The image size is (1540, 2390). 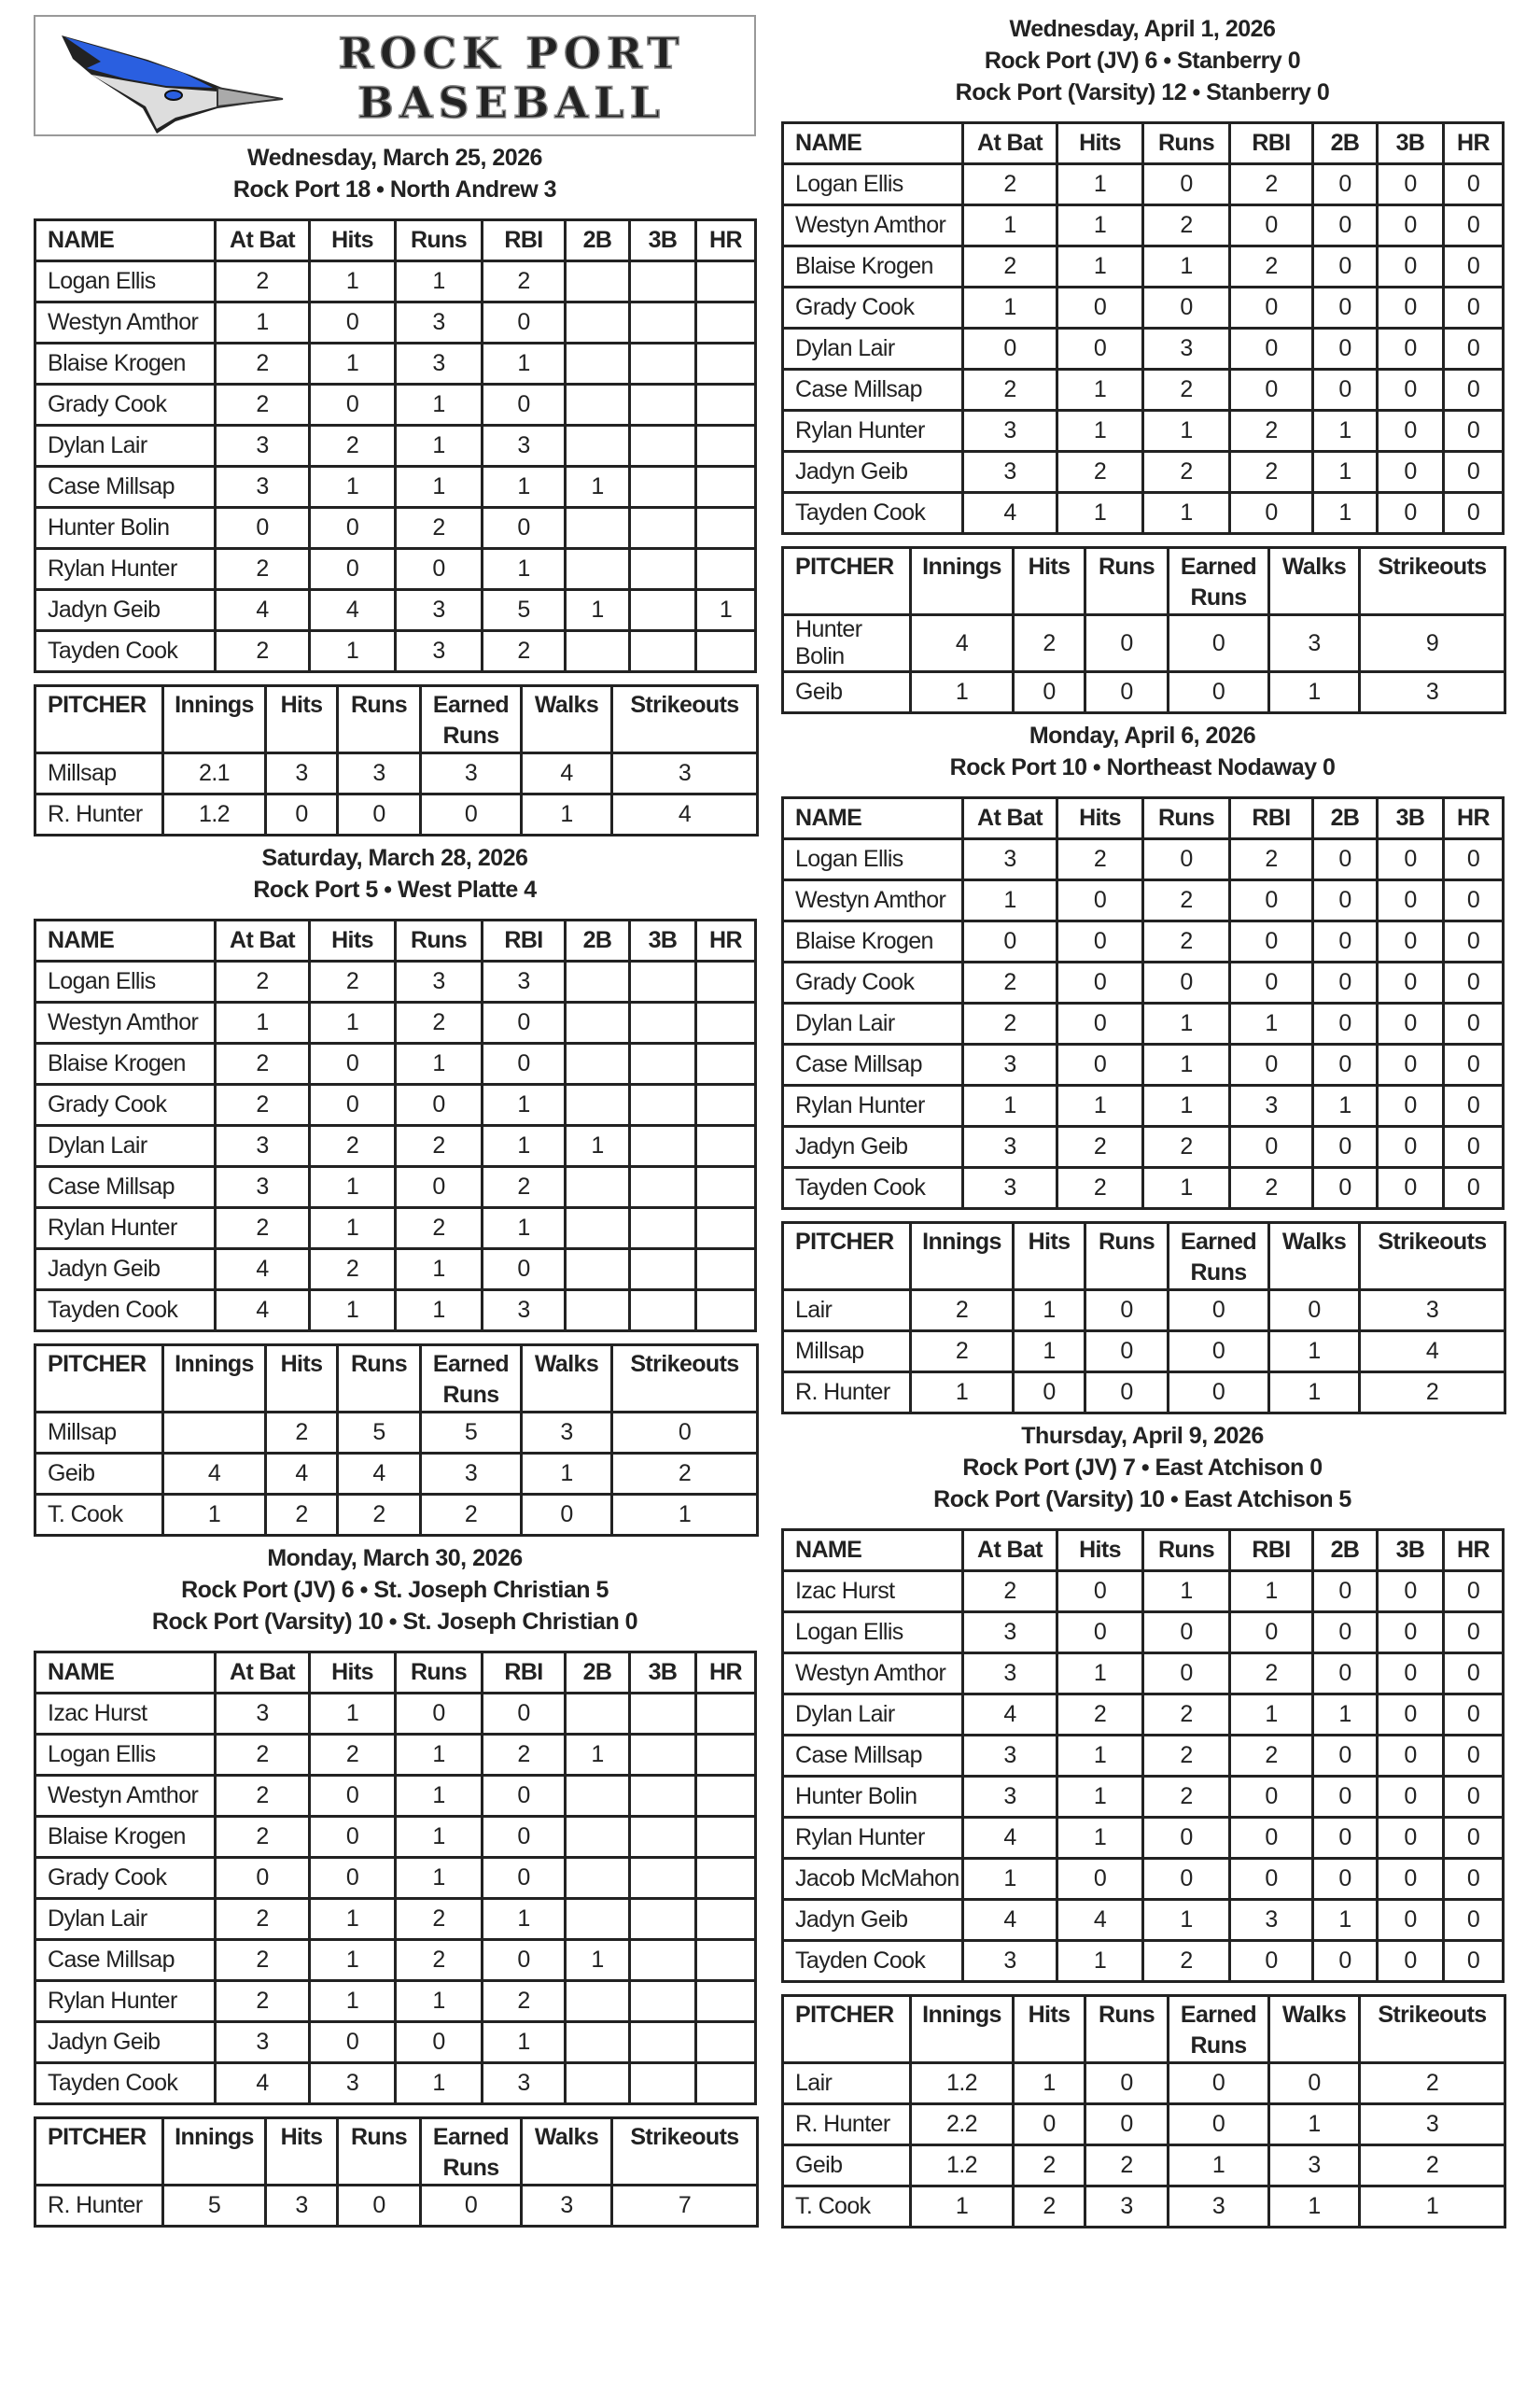 What do you see at coordinates (962, 2165) in the screenshot?
I see `stat-cell: 1.2` at bounding box center [962, 2165].